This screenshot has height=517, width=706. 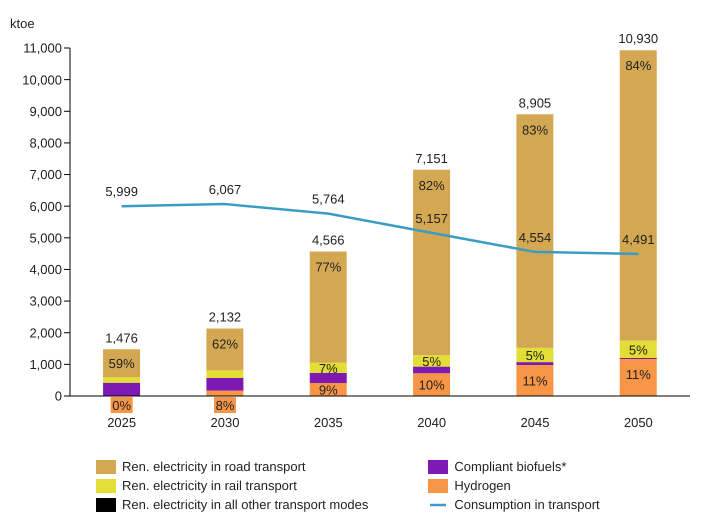 I want to click on annotation: 9%, so click(x=328, y=390).